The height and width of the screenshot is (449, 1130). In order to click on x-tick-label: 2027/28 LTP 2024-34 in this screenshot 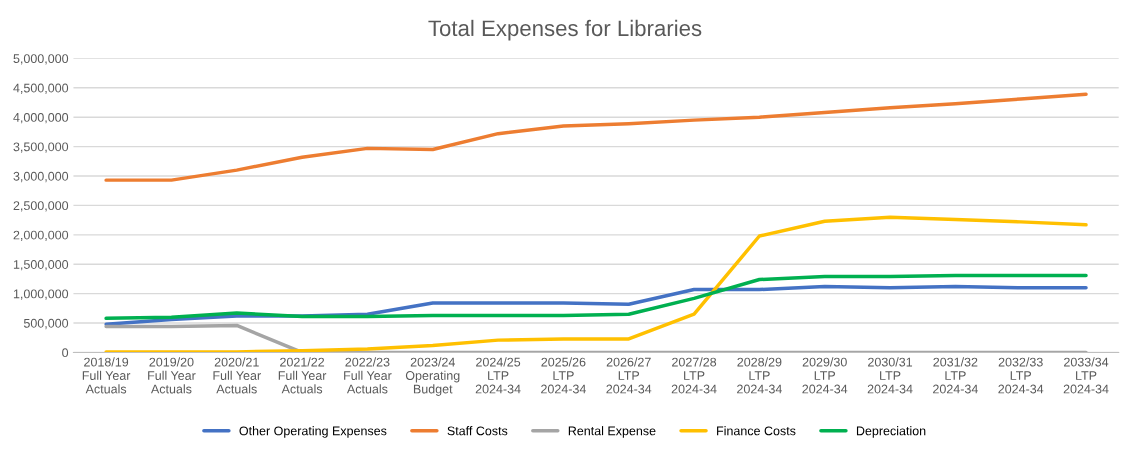, I will do `click(694, 375)`.